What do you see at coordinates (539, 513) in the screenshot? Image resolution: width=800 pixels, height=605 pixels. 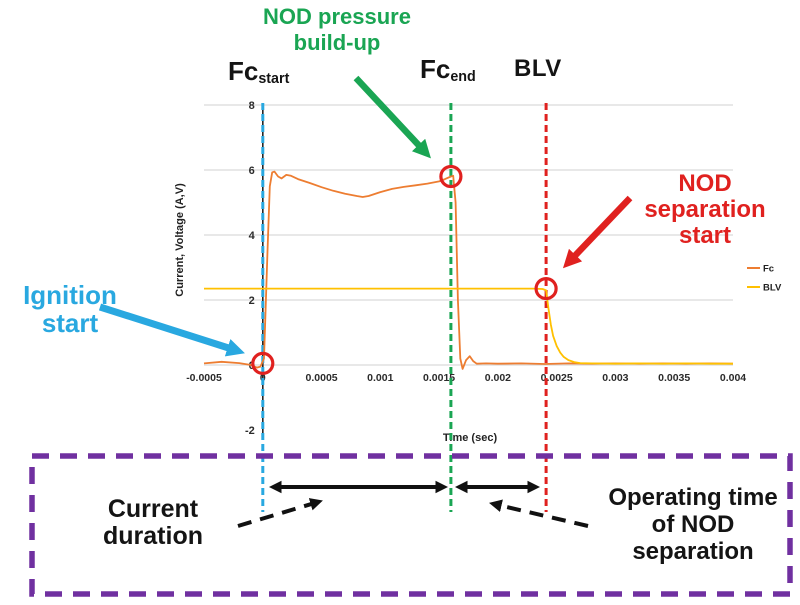 I see `operating-time-pointer-arrow` at bounding box center [539, 513].